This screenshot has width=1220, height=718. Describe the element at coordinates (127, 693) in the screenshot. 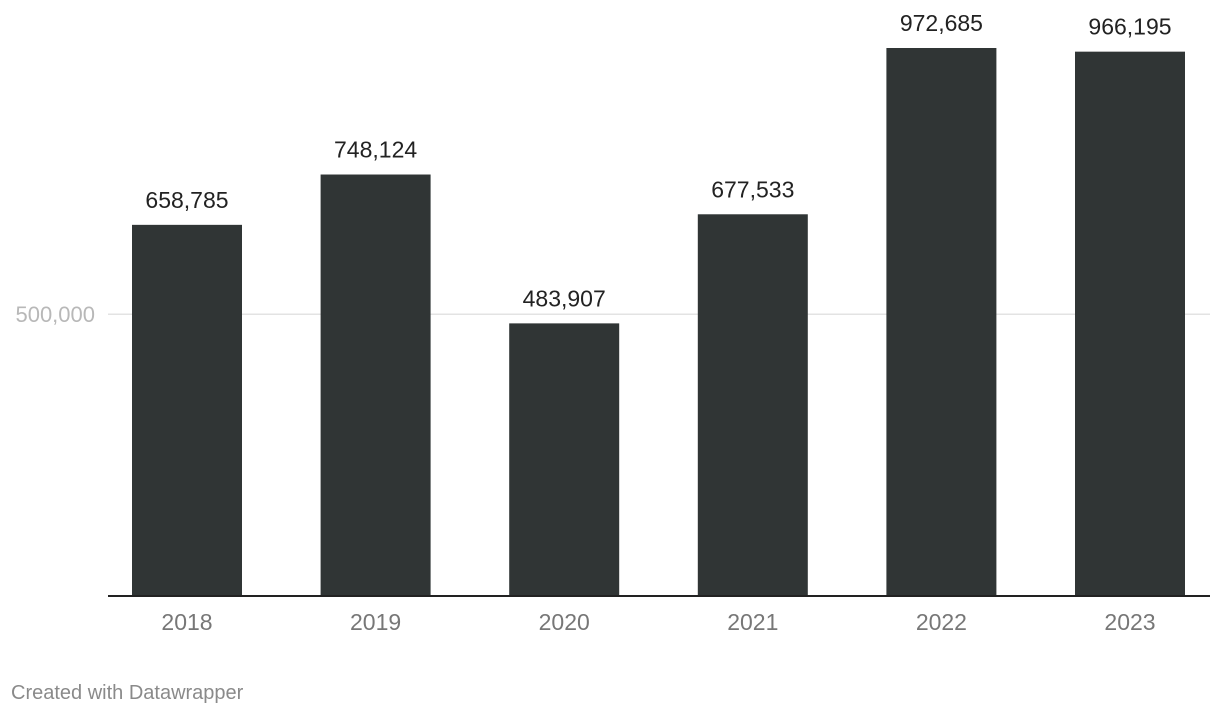

I see `credit-text: Created with Datawrapper` at that location.